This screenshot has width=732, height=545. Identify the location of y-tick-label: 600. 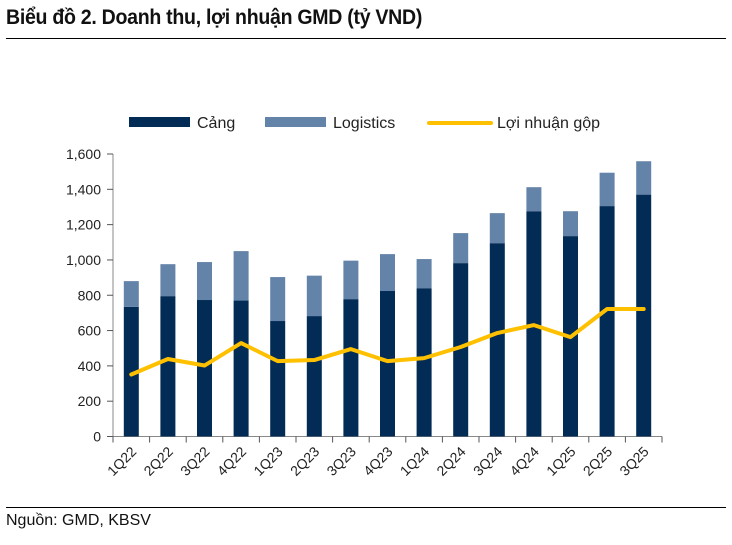
(90, 331).